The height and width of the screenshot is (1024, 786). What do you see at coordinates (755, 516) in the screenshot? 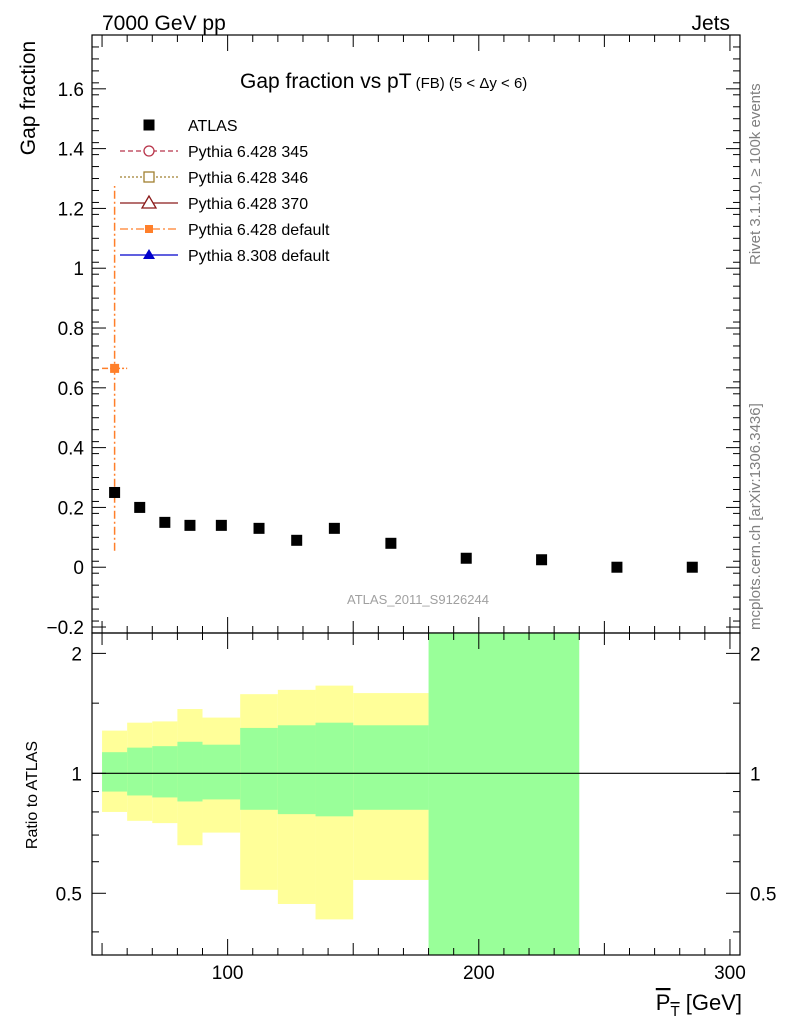
I see `mcplots-source-note: mcplots.cern.ch [arXiv:1306.3436]` at bounding box center [755, 516].